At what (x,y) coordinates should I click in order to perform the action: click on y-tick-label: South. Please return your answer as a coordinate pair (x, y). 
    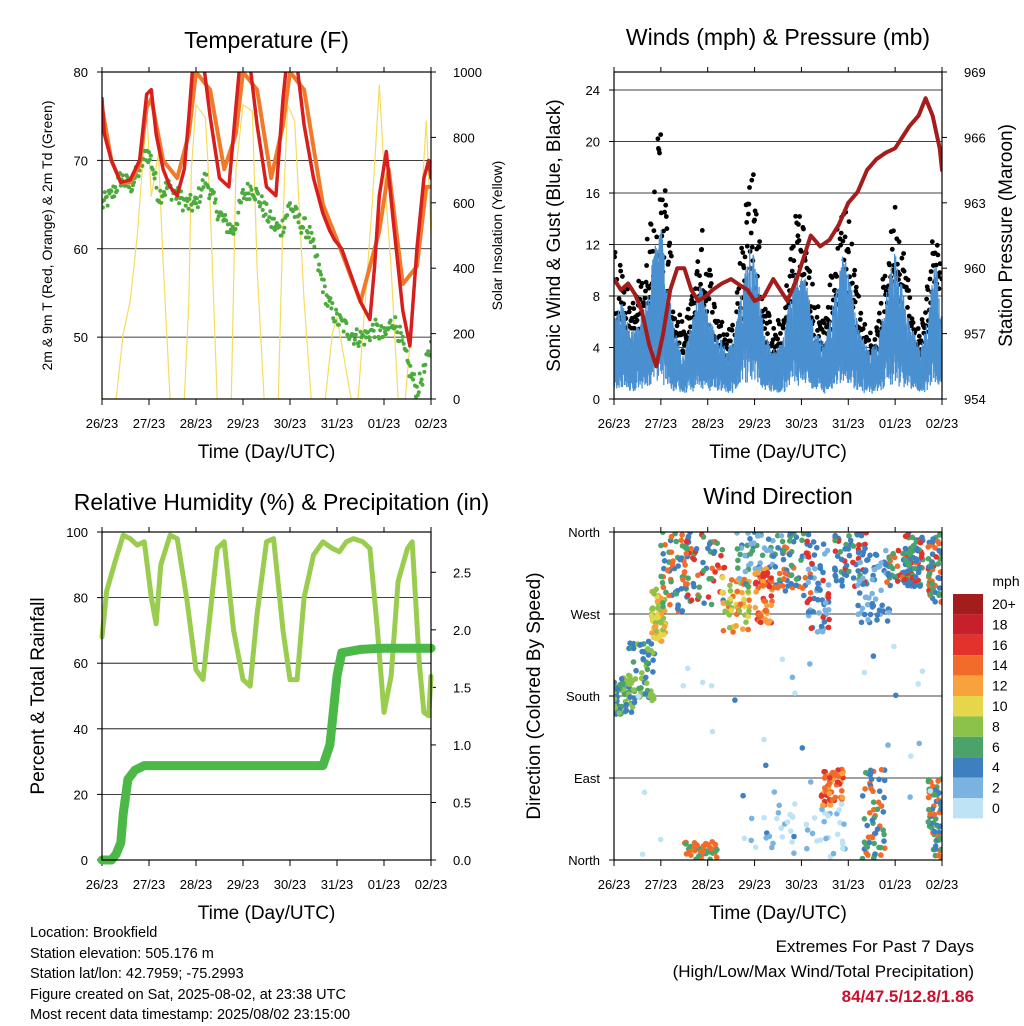
    Looking at the image, I should click on (583, 696).